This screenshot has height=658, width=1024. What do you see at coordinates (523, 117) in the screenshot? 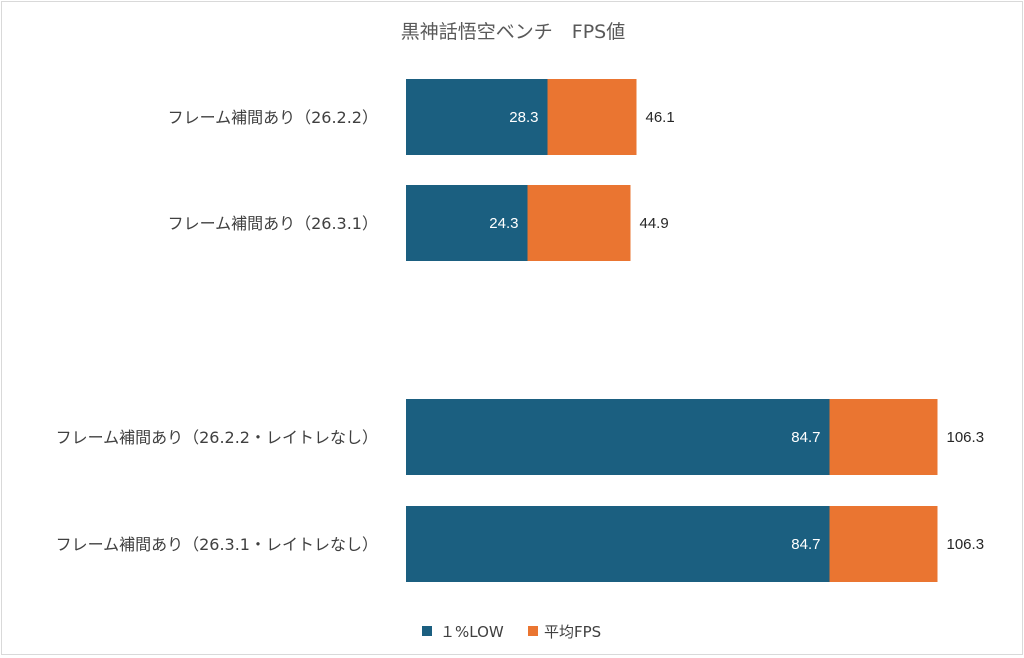
I see `data-label-1pct-low: 28.3` at bounding box center [523, 117].